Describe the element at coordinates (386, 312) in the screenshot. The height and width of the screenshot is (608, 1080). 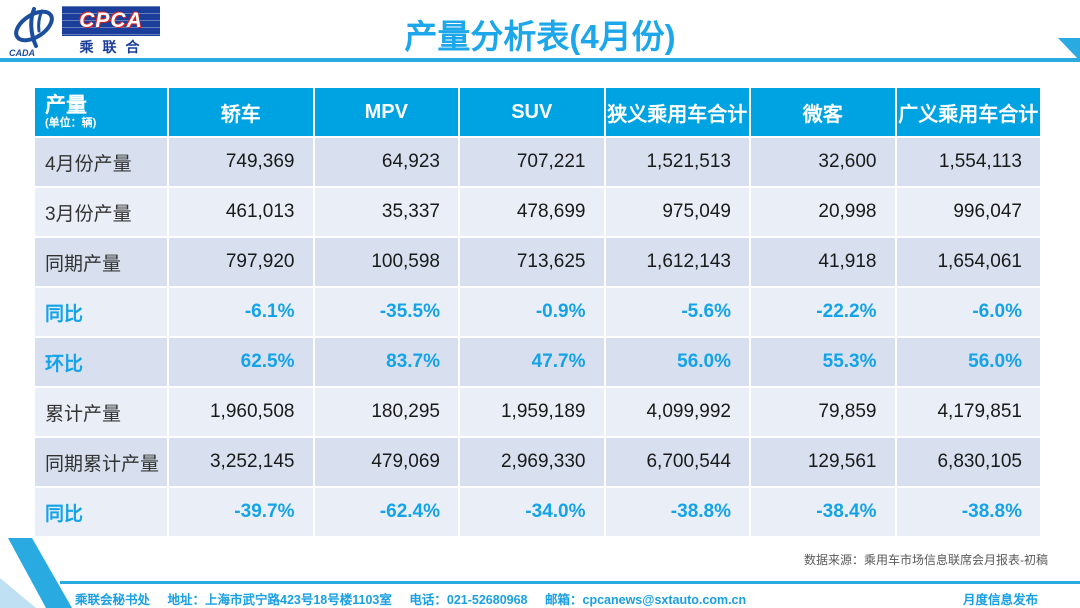
I see `value-cell: -35.5%` at that location.